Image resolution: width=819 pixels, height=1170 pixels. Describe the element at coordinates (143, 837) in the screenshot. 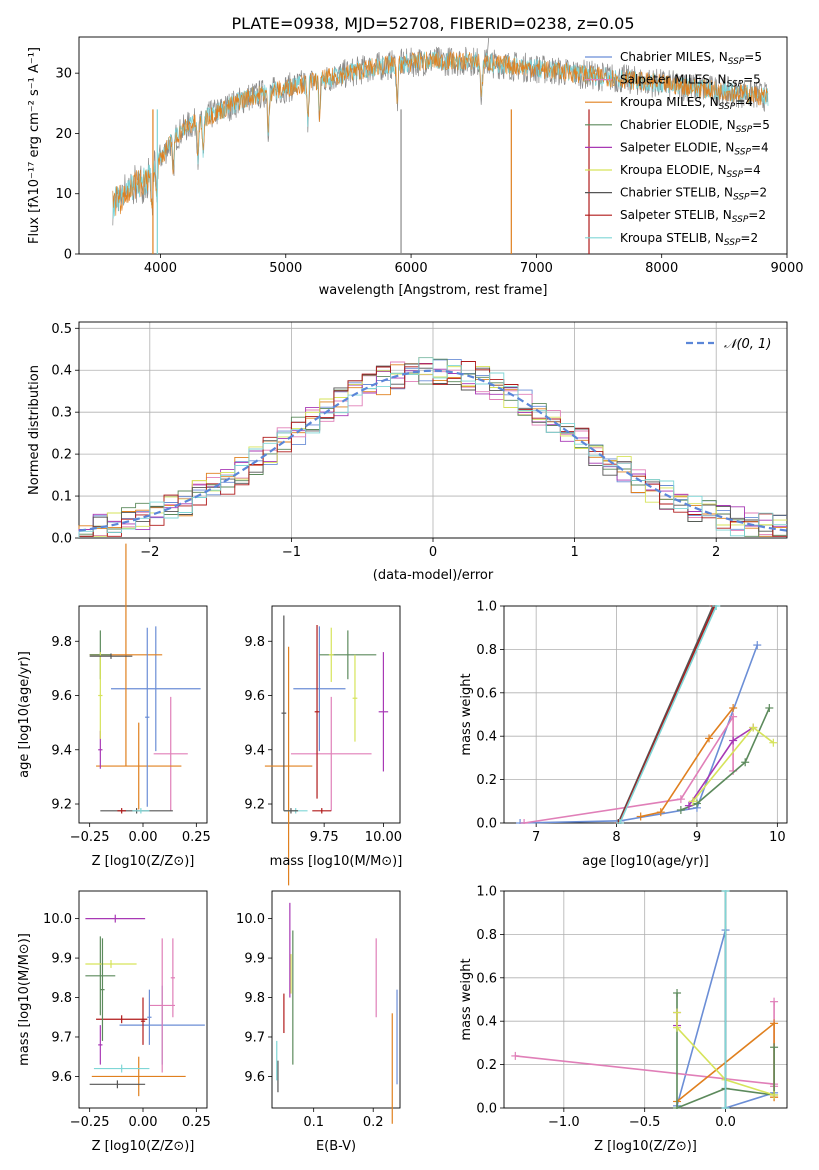

I see `x-tick-label: 0.00` at that location.